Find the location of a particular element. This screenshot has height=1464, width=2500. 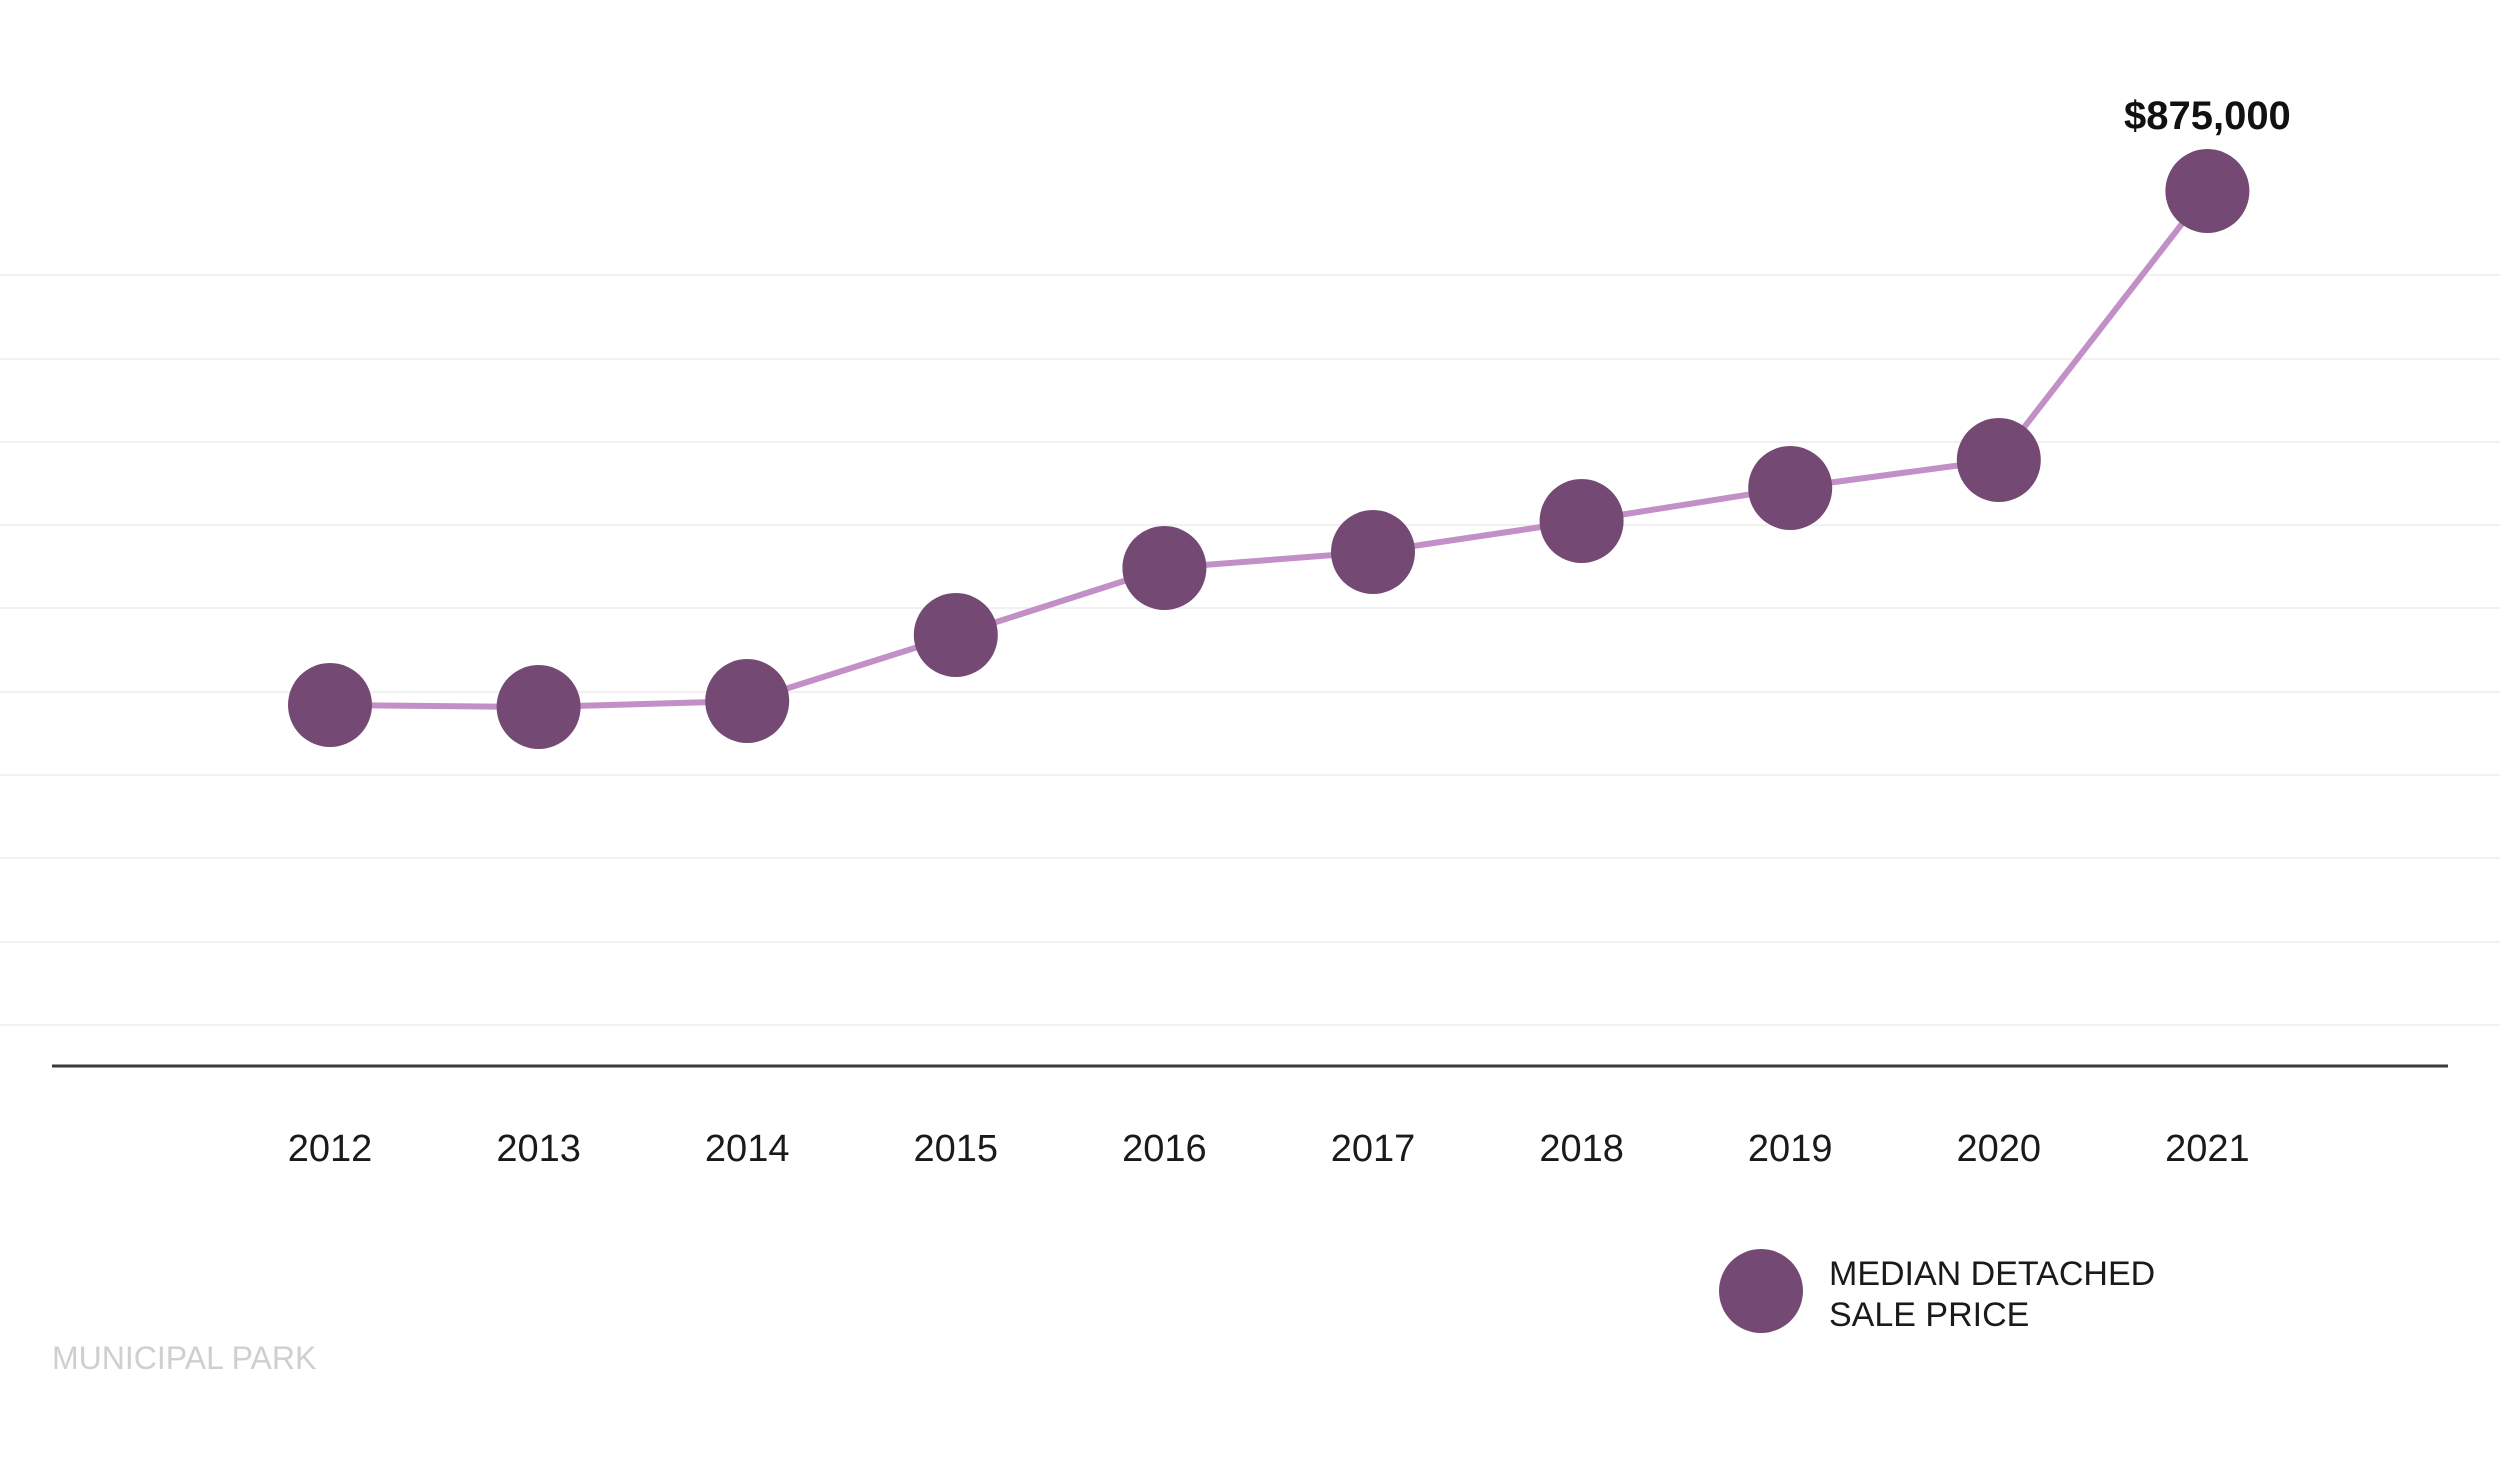

x-tick-label: 2019 is located at coordinates (1790, 1149).